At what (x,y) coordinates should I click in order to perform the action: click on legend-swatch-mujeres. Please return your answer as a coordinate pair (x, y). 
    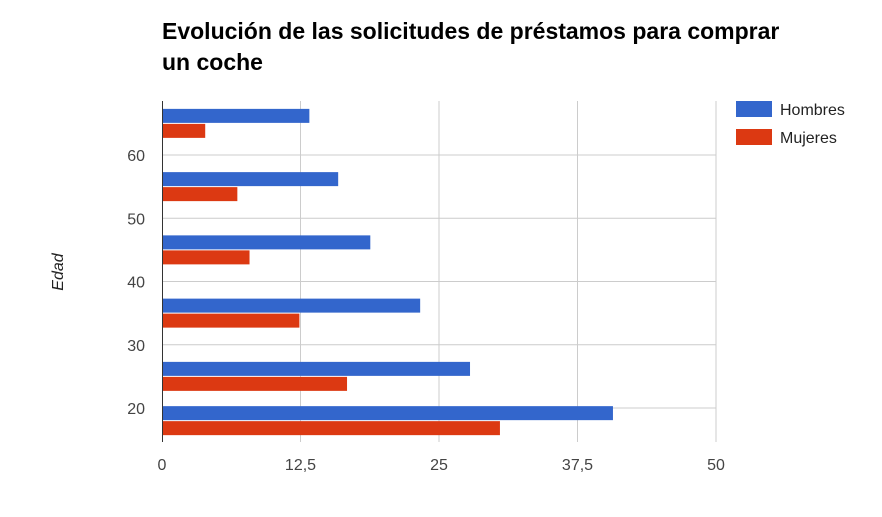
    Looking at the image, I should click on (754, 137).